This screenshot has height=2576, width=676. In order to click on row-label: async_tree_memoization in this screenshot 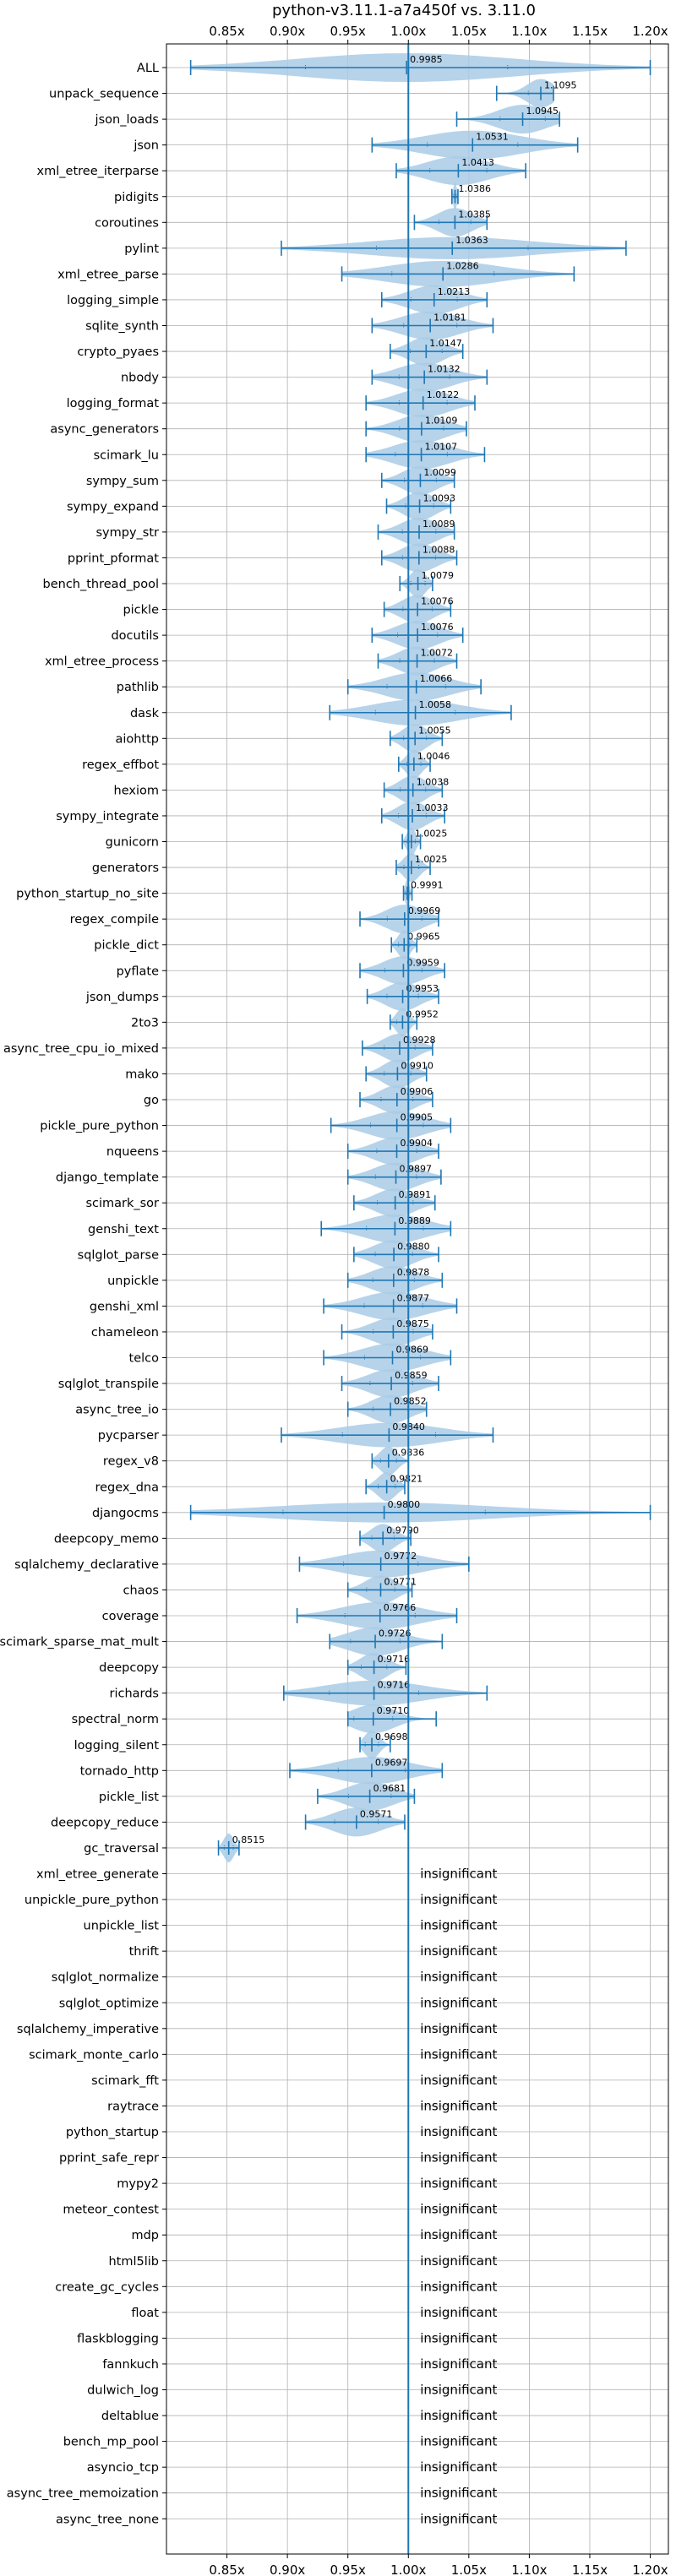, I will do `click(83, 2494)`.